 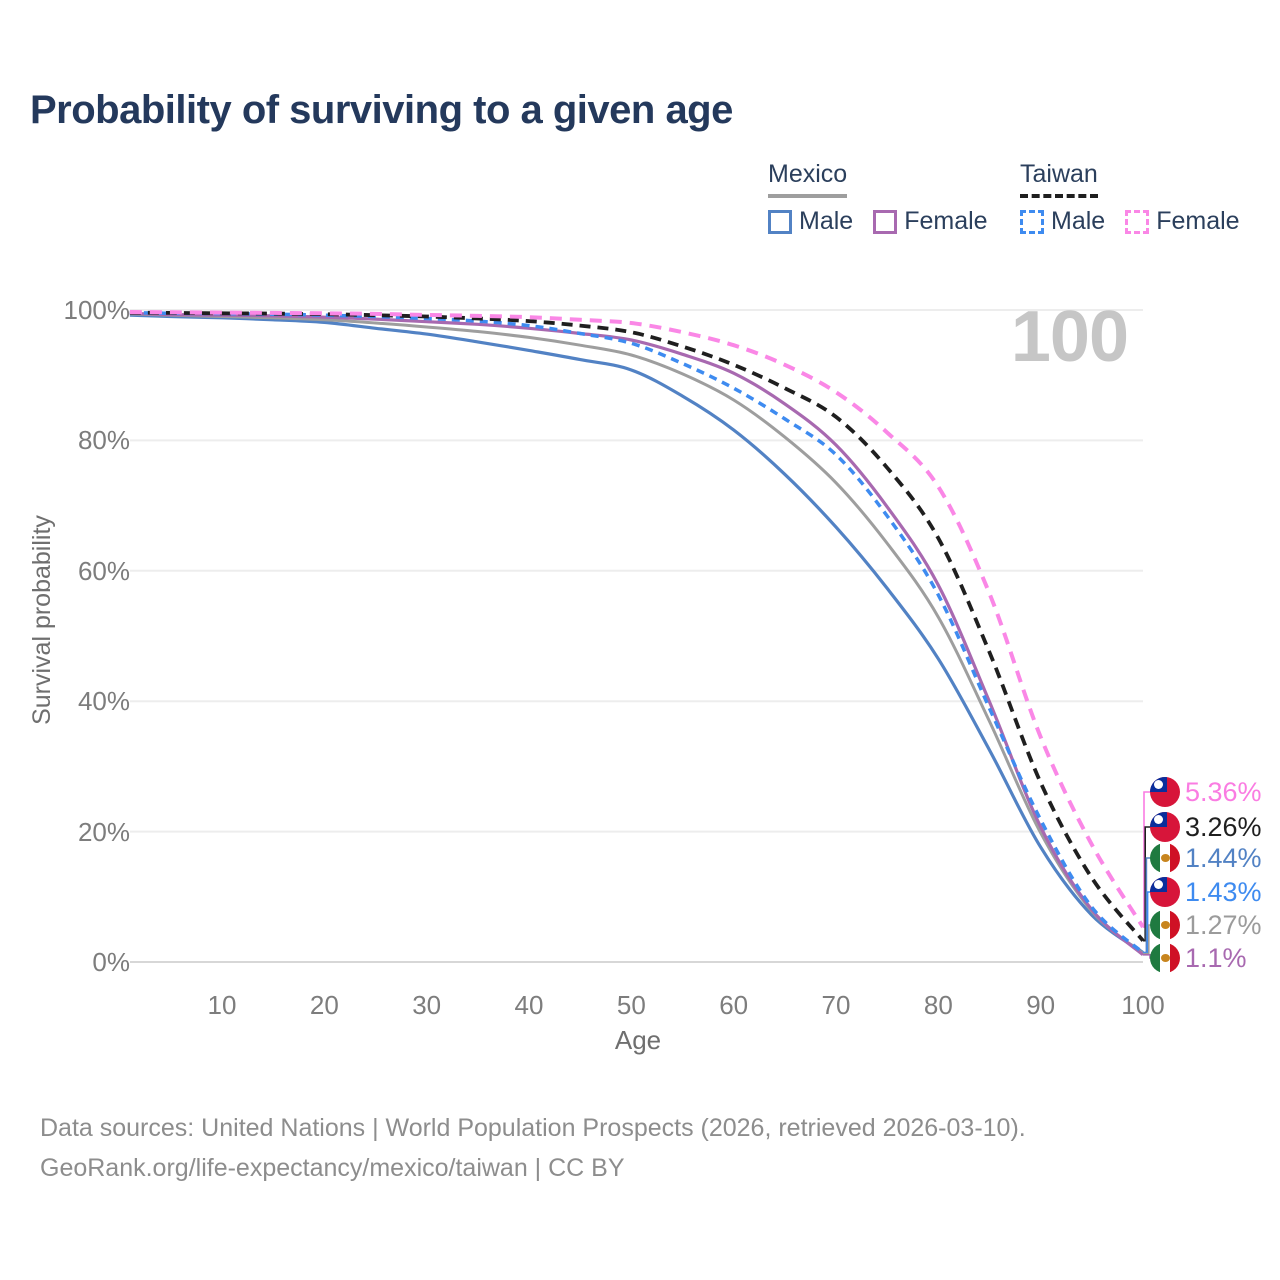 I want to click on y-tick-60: 60%, so click(x=103, y=570).